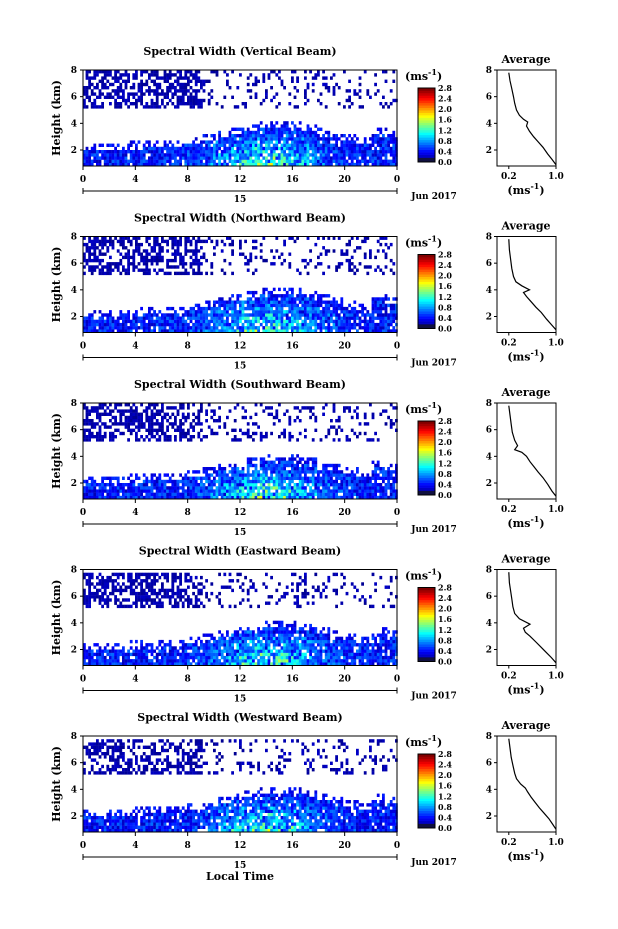  I want to click on colorbar-tick-label: 2.4, so click(445, 265).